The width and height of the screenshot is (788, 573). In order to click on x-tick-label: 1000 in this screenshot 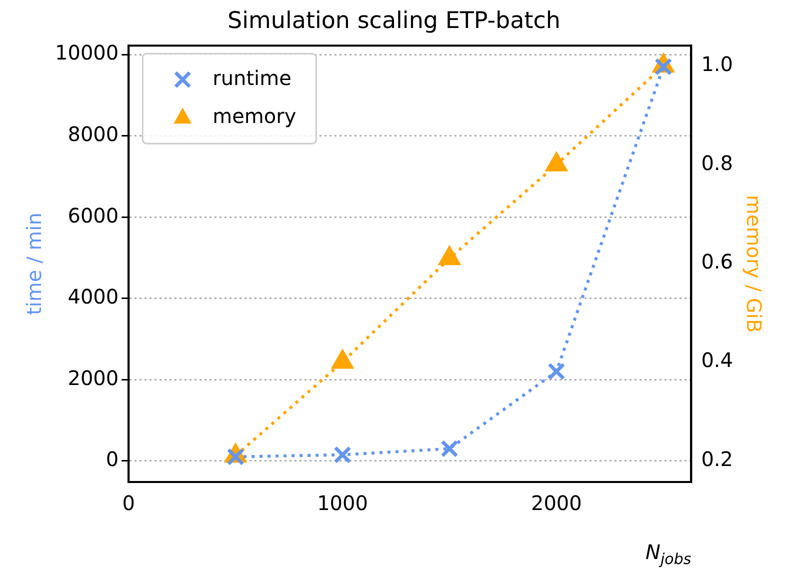, I will do `click(342, 503)`.